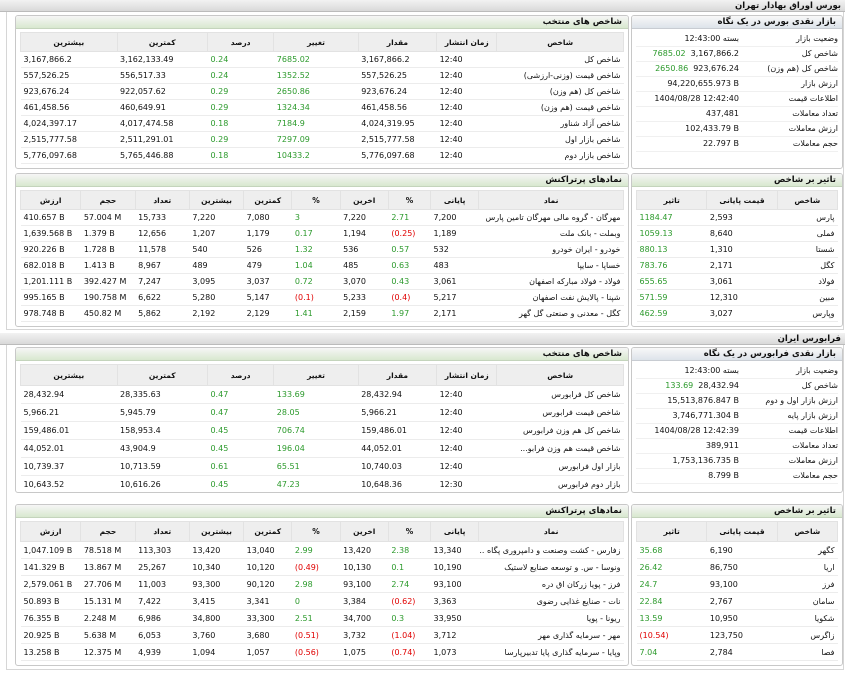 The height and width of the screenshot is (674, 845). I want to click on table-row: مبین 12,310 571.59, so click(737, 297).